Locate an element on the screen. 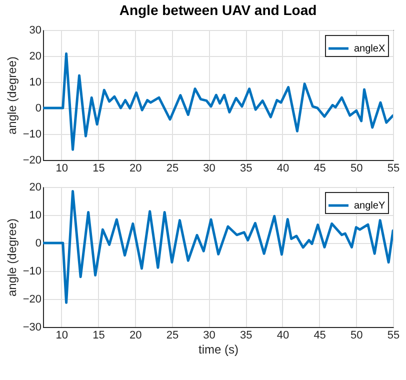  legend-label: angleX is located at coordinates (370, 49).